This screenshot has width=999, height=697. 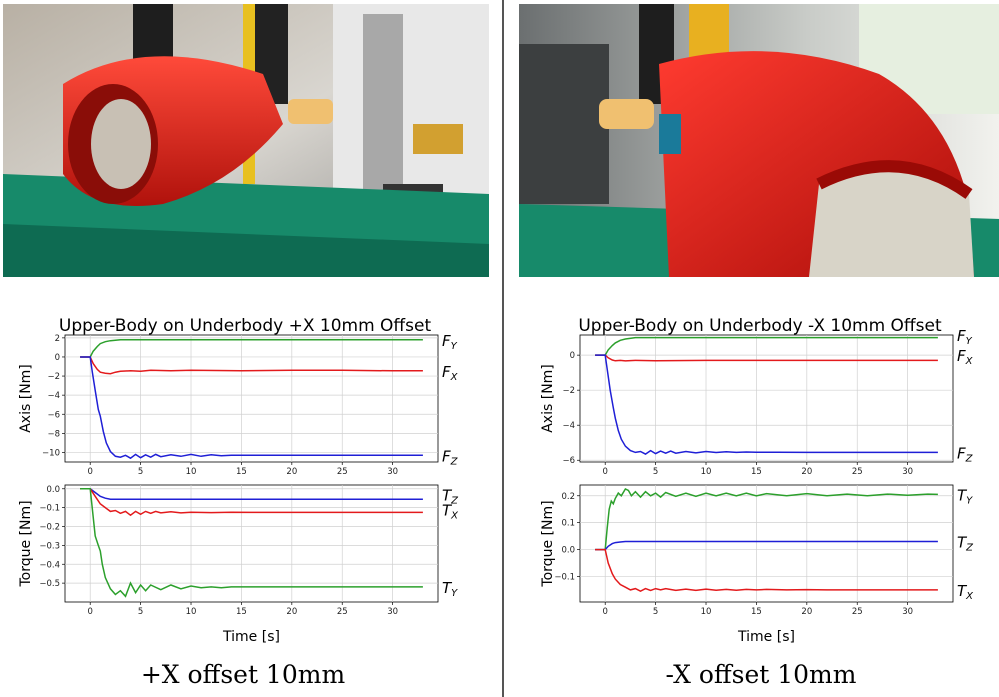 What do you see at coordinates (49, 584) in the screenshot?
I see `y-tick-label: −0.5` at bounding box center [49, 584].